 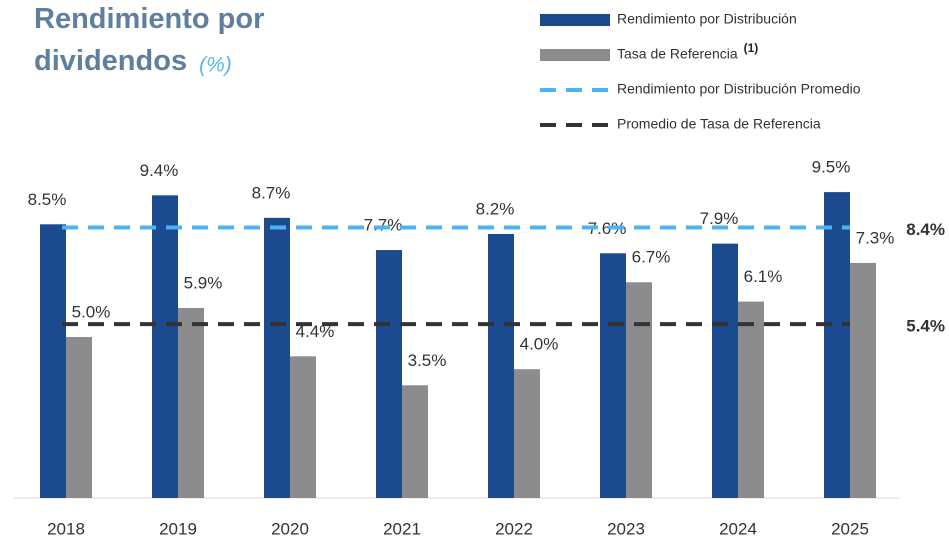 I want to click on data-label: 7.9%, so click(x=719, y=218).